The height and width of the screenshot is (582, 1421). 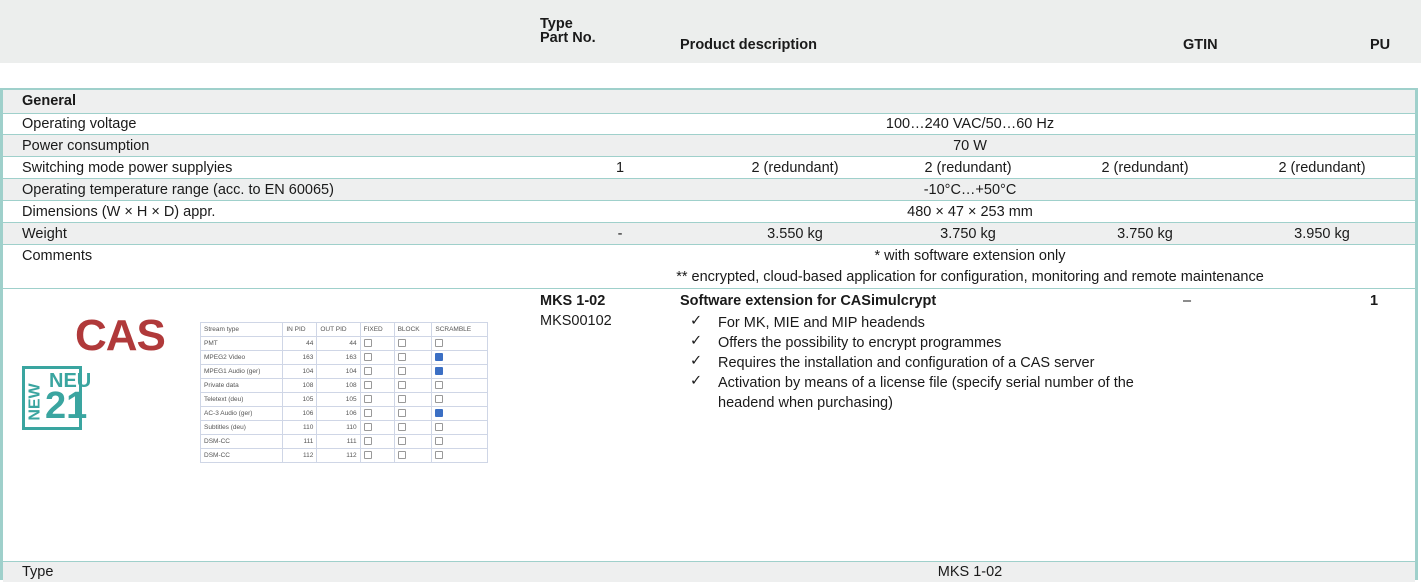 I want to click on spec-value: 480 × 47 × 253 mm, so click(x=970, y=212).